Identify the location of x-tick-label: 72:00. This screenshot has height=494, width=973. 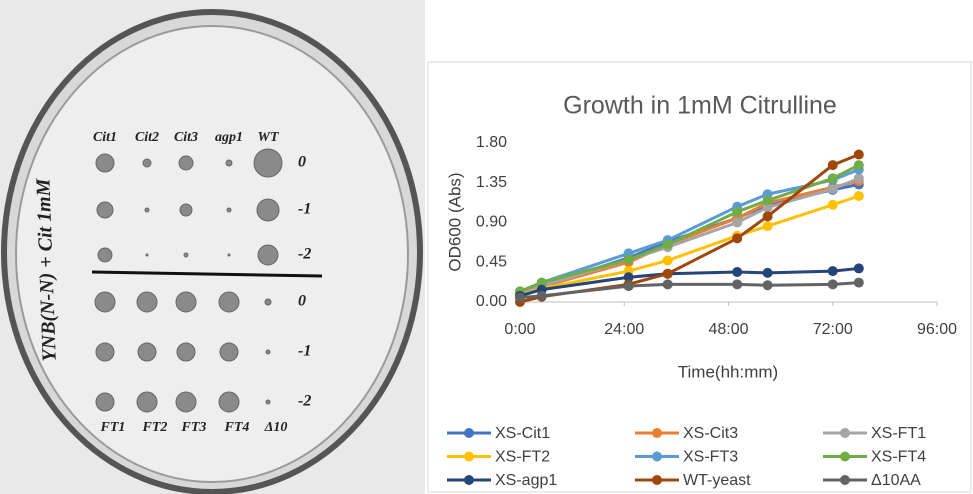
(833, 329).